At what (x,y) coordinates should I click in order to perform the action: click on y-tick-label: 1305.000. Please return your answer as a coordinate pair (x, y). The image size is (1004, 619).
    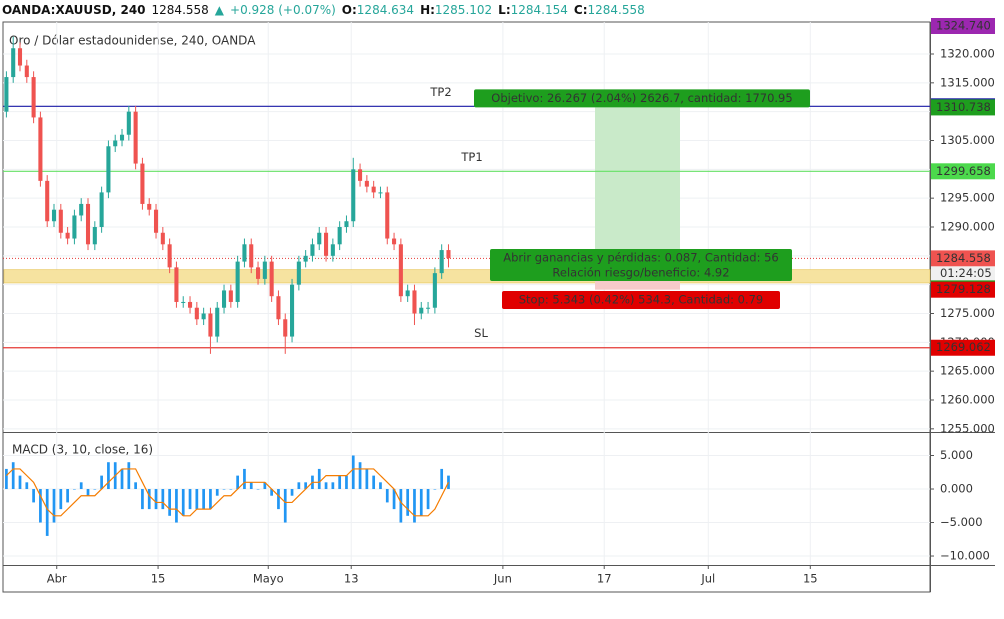
    Looking at the image, I should click on (967, 140).